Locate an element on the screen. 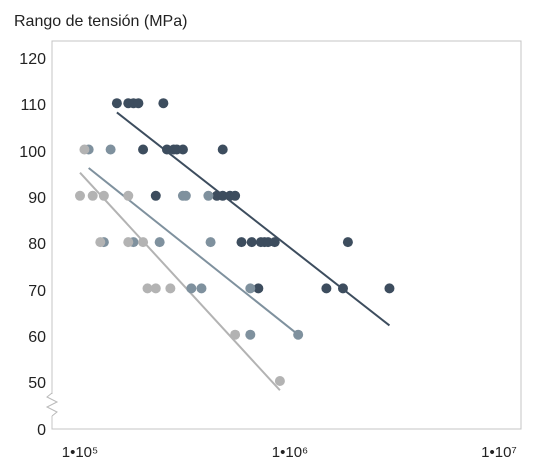 This screenshot has width=542, height=473. y-tick-label: 50 is located at coordinates (37, 383).